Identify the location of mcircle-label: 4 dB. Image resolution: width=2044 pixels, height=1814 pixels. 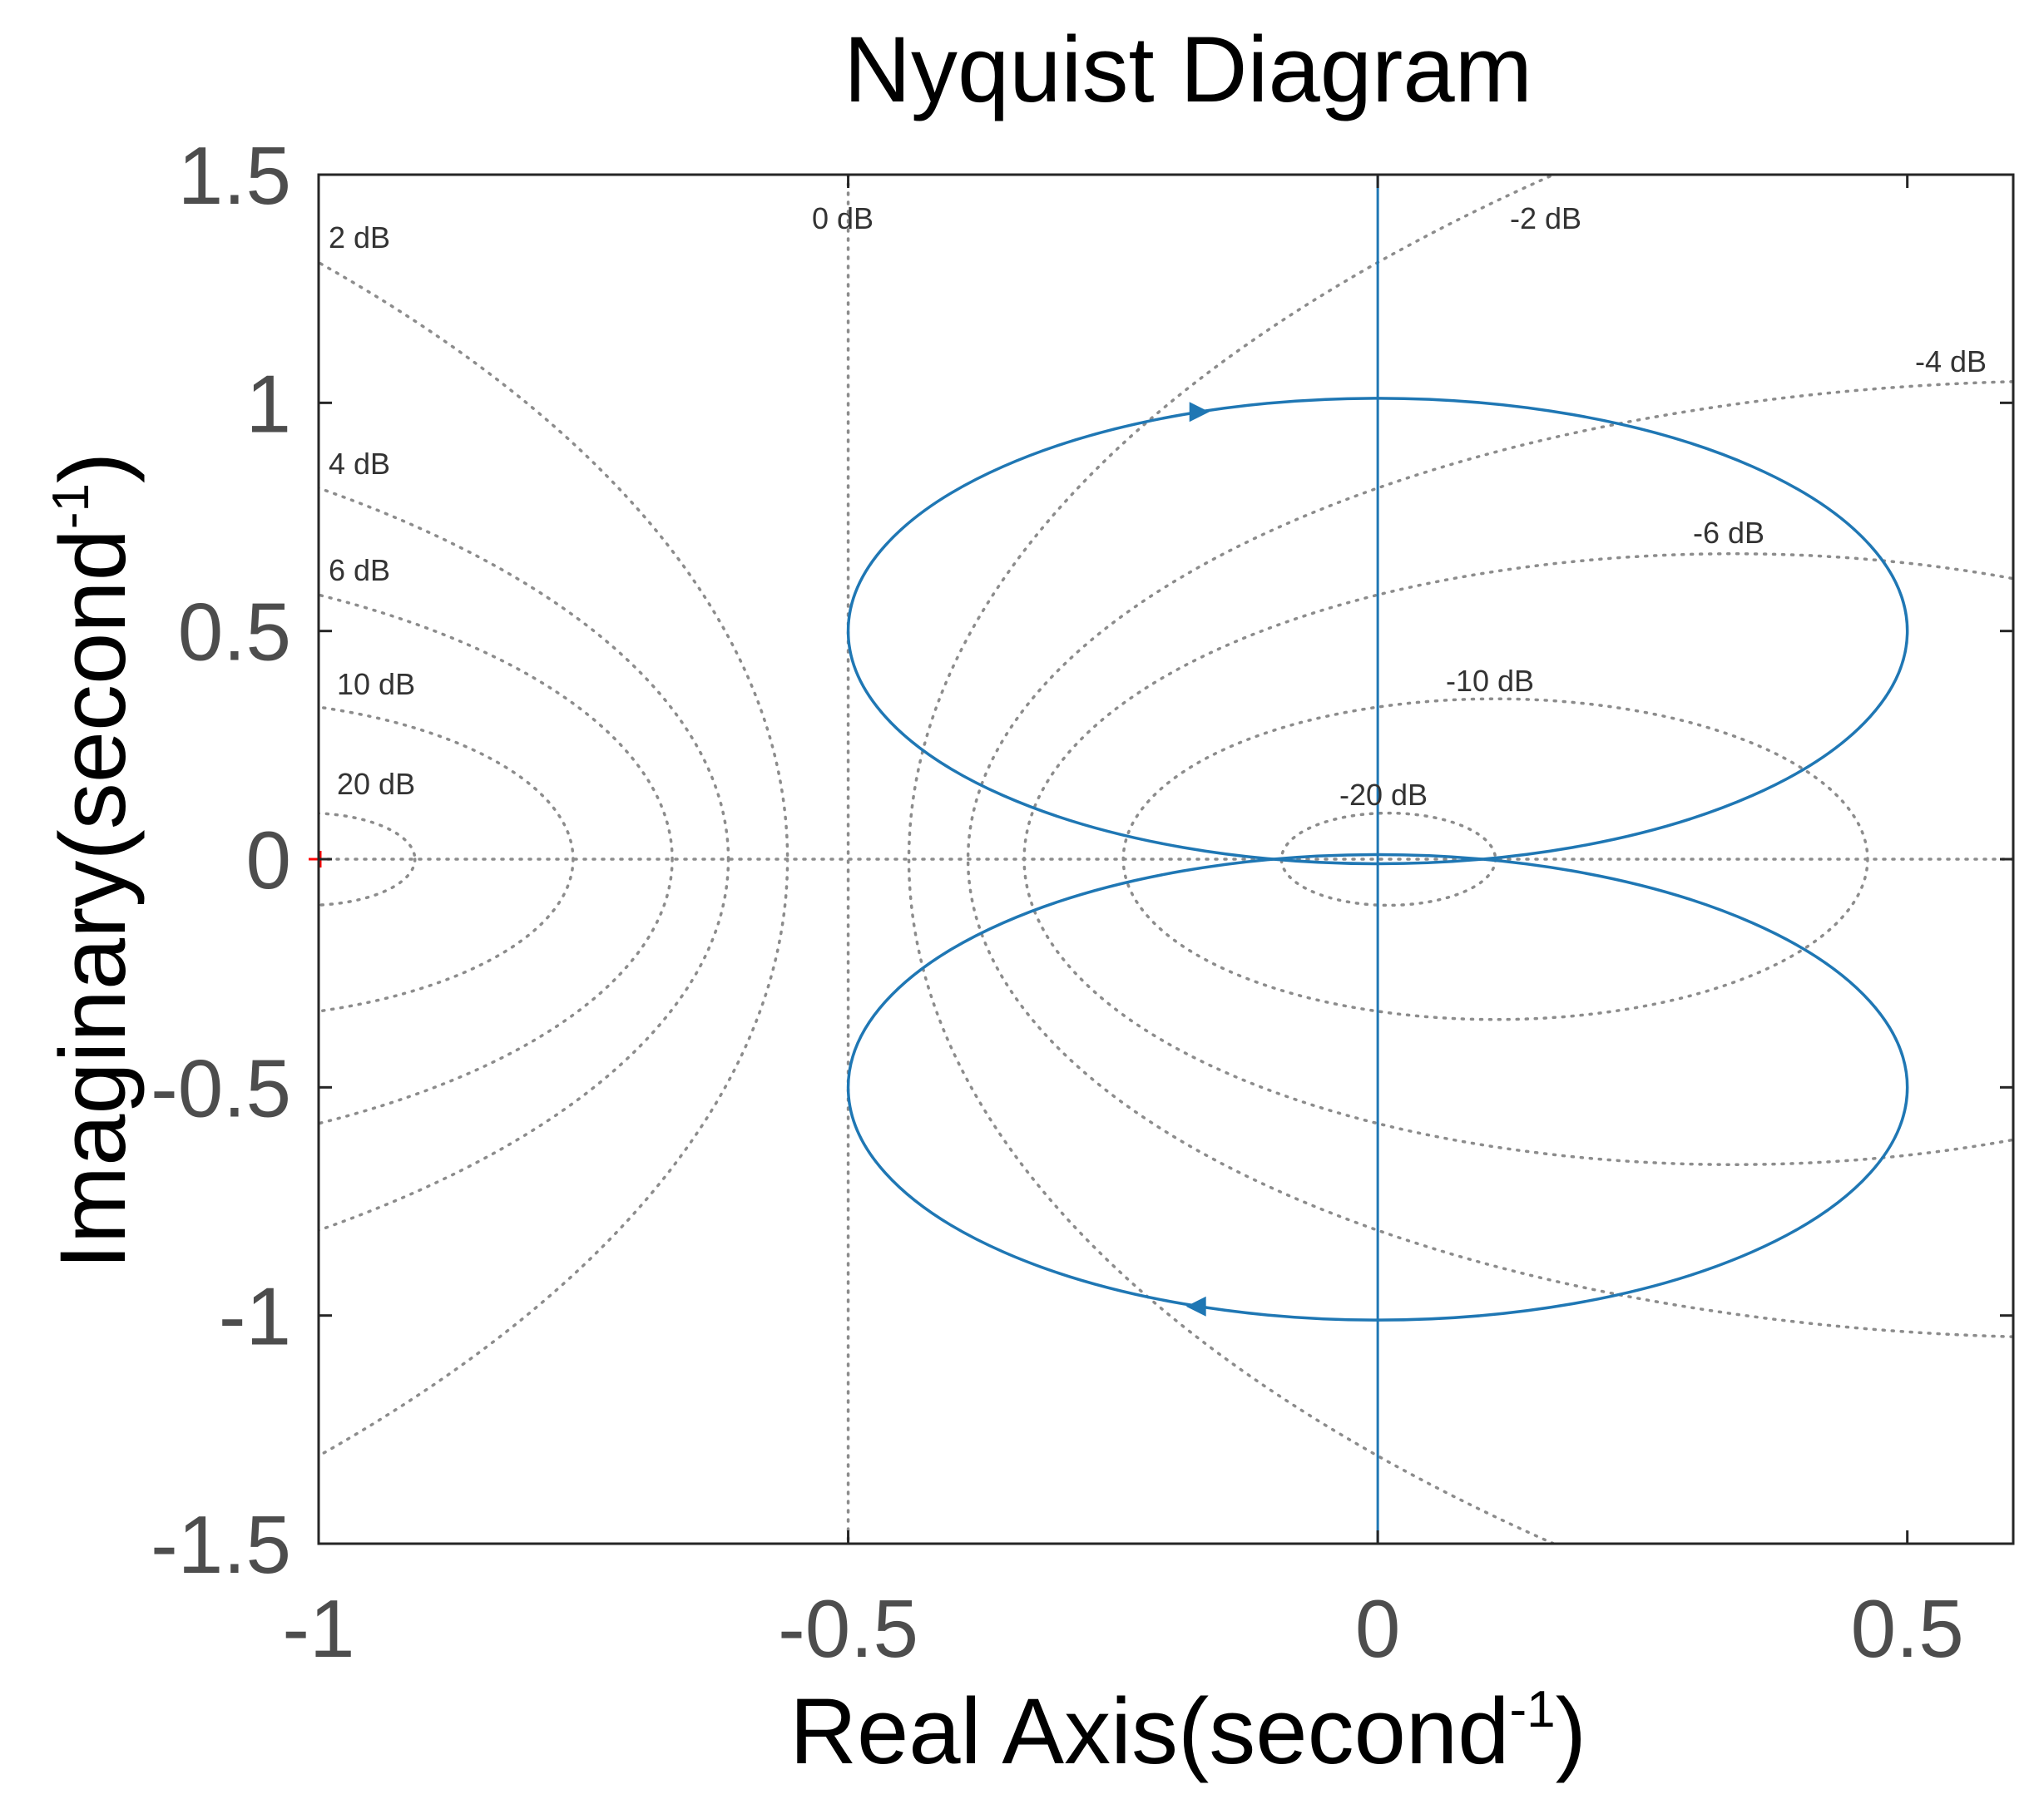
(359, 464).